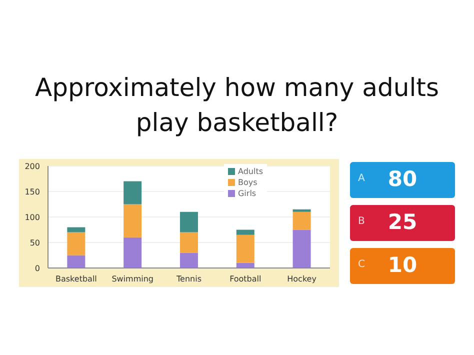  What do you see at coordinates (248, 182) in the screenshot?
I see `legend-label: Boys` at bounding box center [248, 182].